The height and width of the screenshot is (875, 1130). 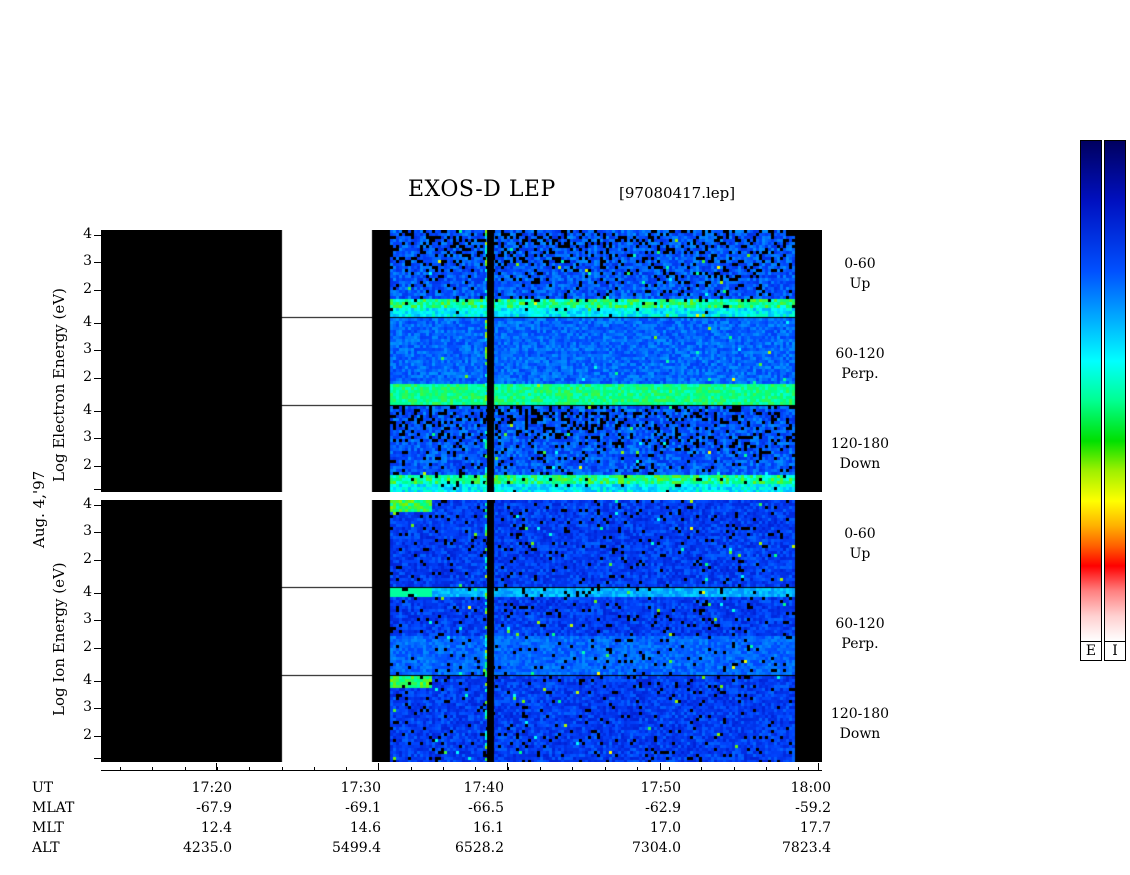 I want to click on ephemeris-value: 16.1, so click(x=488, y=828).